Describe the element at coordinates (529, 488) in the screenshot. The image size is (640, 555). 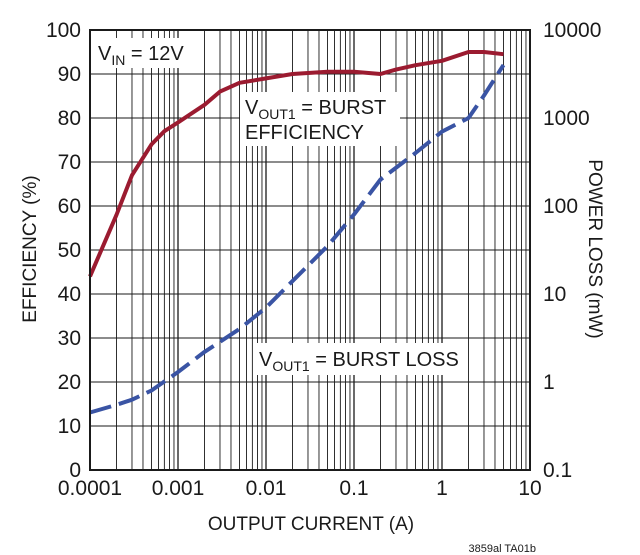
I see `x-tick-label: 10` at that location.